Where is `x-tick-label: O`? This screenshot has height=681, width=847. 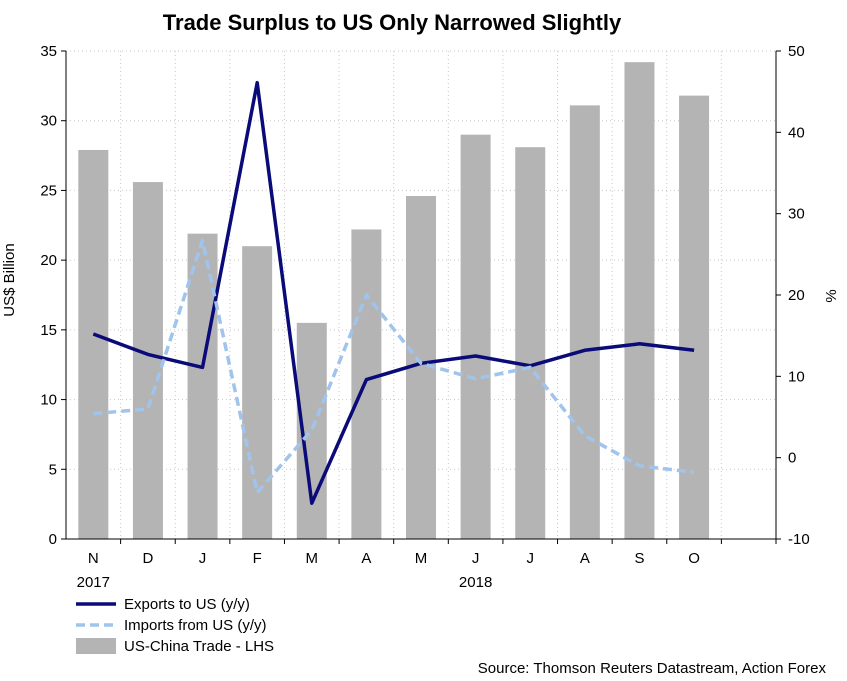 x-tick-label: O is located at coordinates (694, 558).